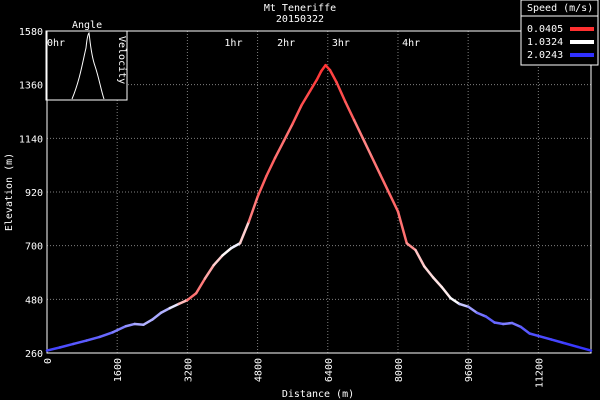 The height and width of the screenshot is (400, 600). What do you see at coordinates (118, 370) in the screenshot?
I see `x-tick-label: 1600` at bounding box center [118, 370].